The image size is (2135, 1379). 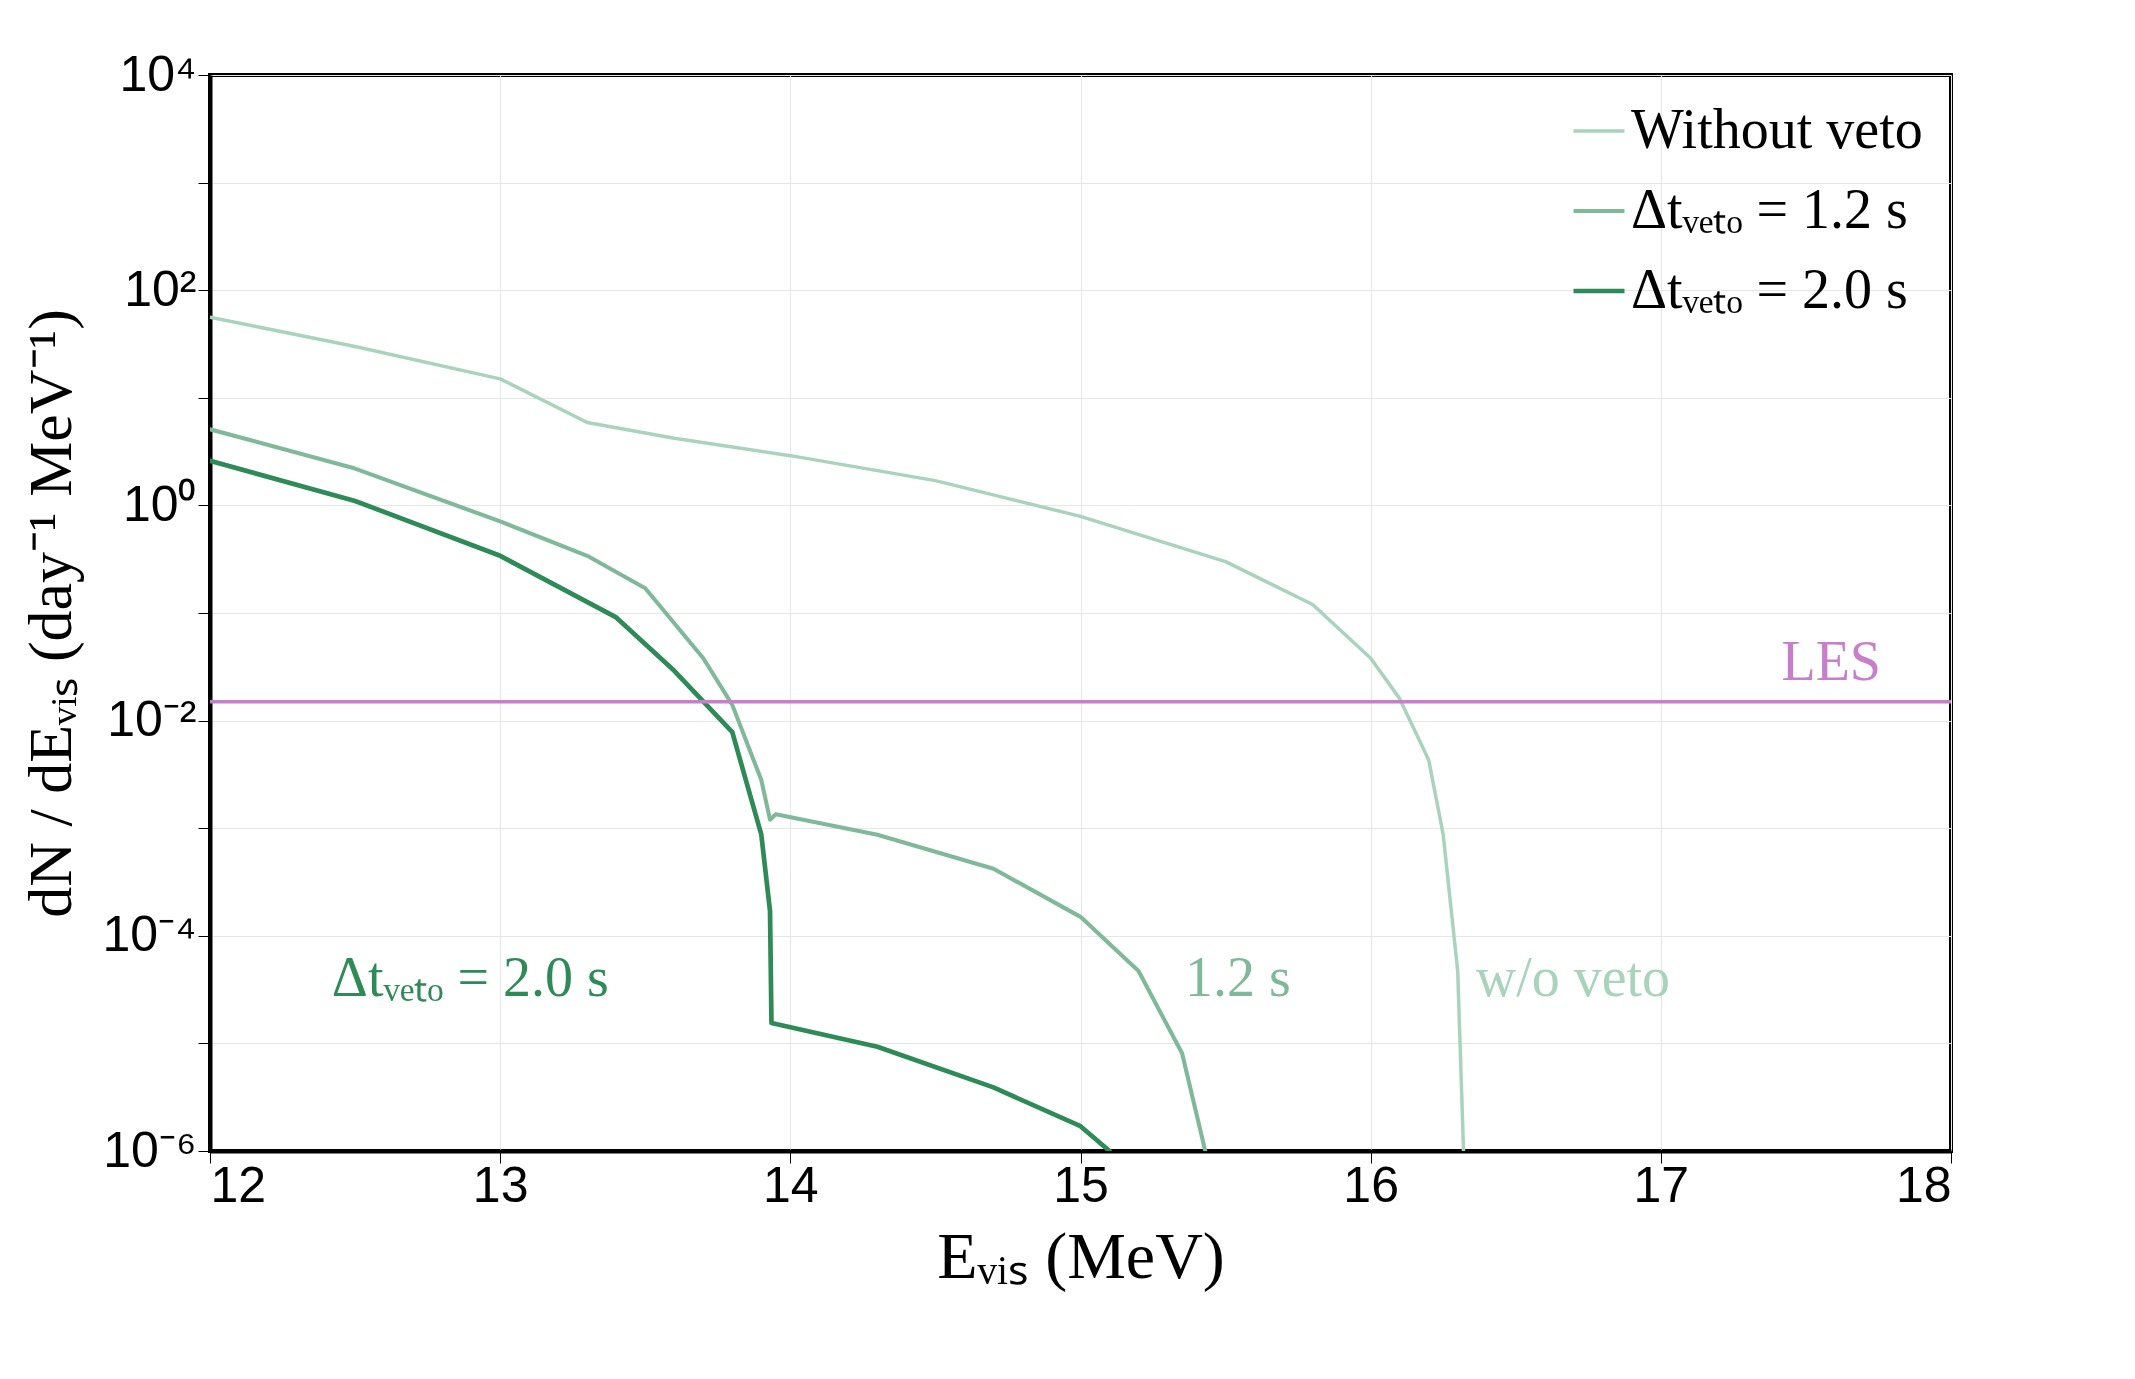 What do you see at coordinates (1237, 976) in the screenshot?
I see `annotation: 1.2 s` at bounding box center [1237, 976].